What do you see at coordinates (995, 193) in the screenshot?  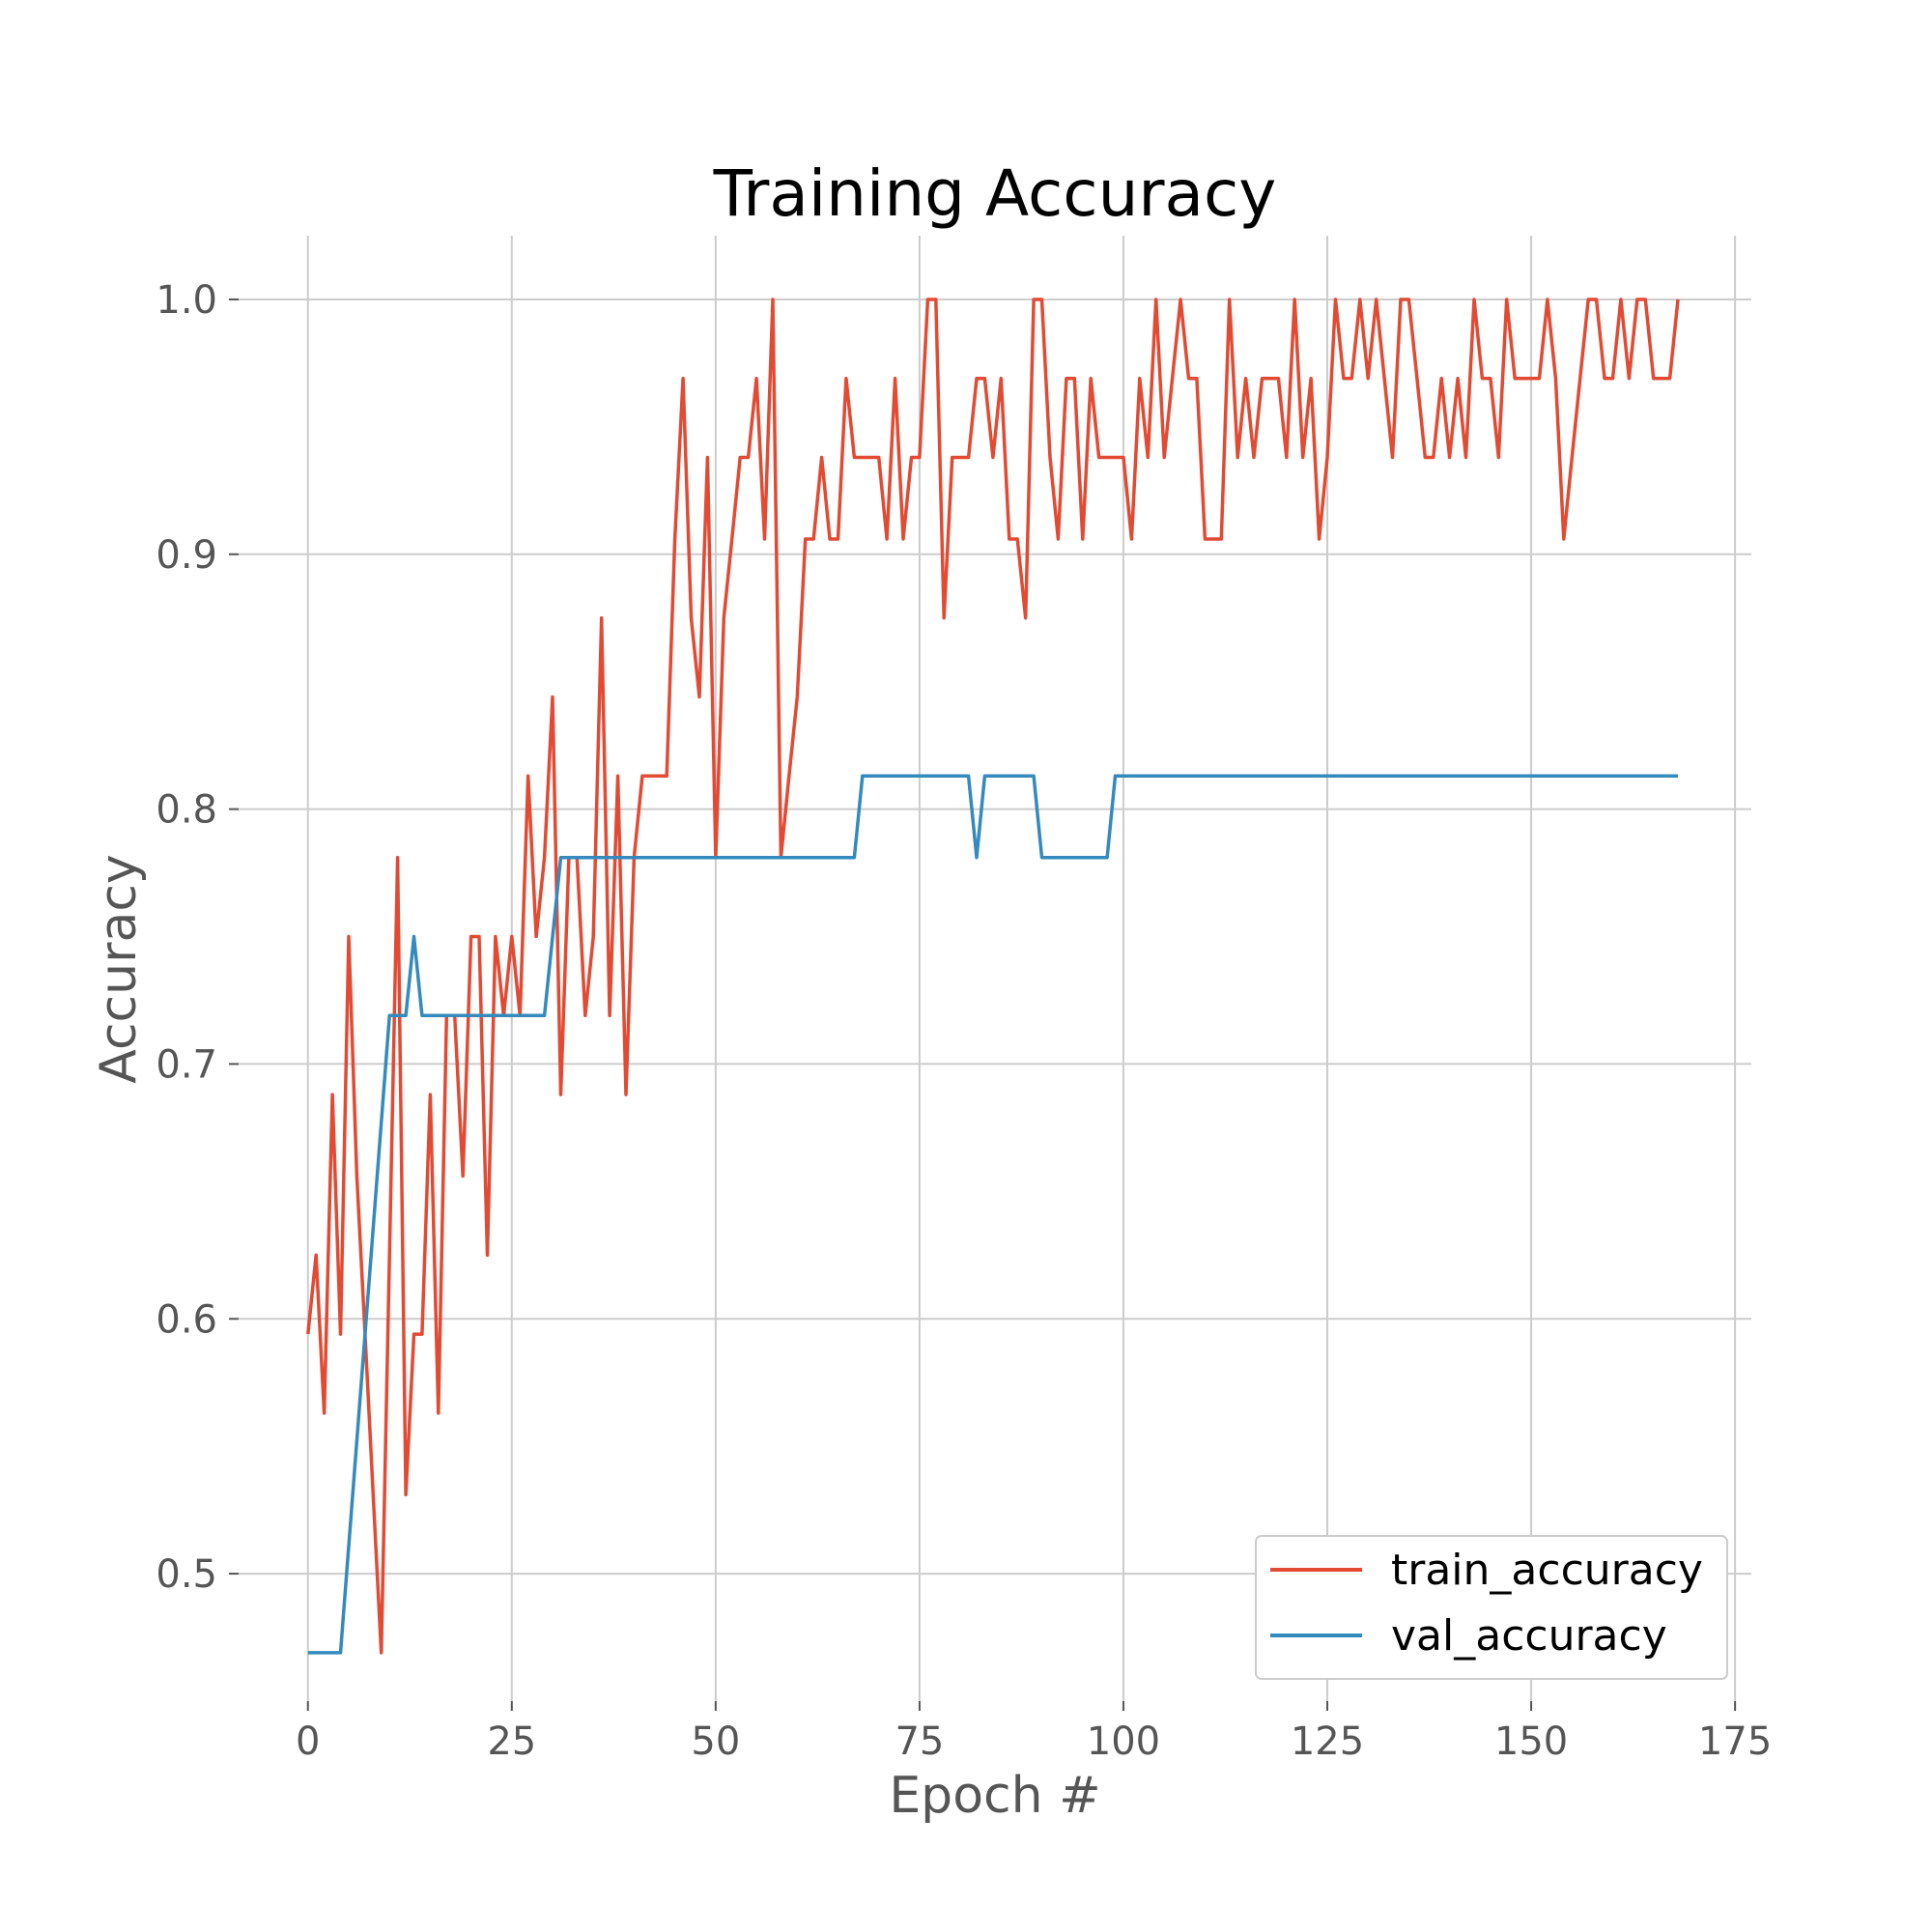 I see `chart-title: Training Accuracy` at bounding box center [995, 193].